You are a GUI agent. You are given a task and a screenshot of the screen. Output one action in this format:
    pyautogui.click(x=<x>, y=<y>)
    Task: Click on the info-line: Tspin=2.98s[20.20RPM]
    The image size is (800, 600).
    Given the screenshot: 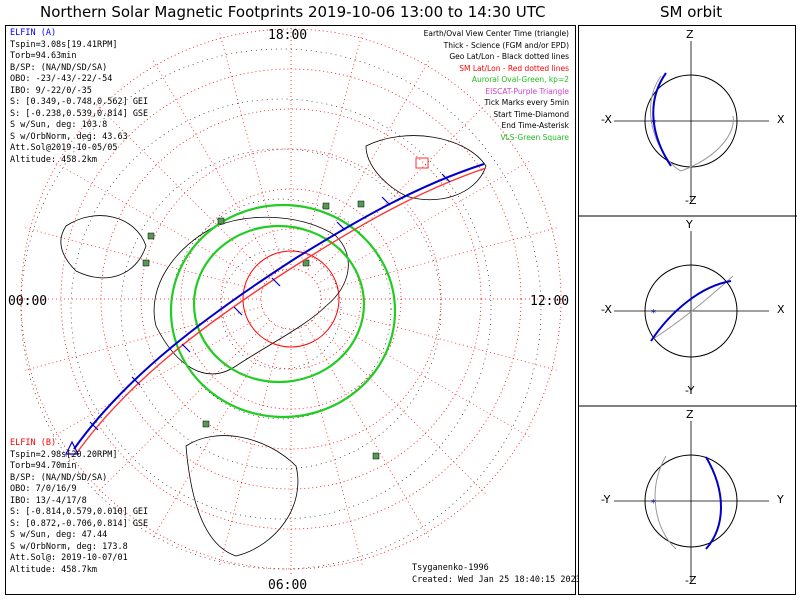 What is the action you would take?
    pyautogui.click(x=64, y=454)
    